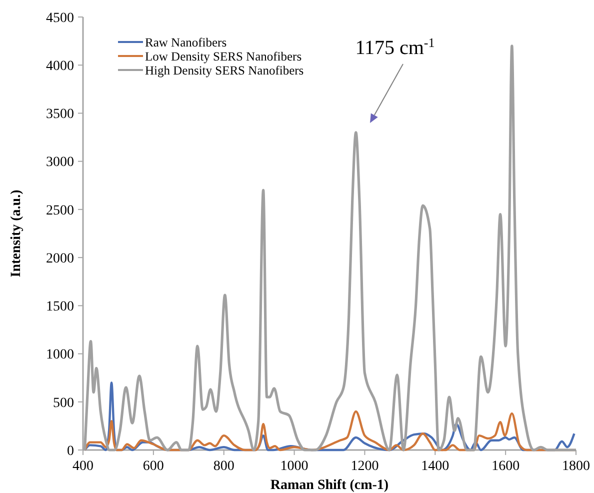  Describe the element at coordinates (83, 466) in the screenshot. I see `x-tick-label: 400` at that location.